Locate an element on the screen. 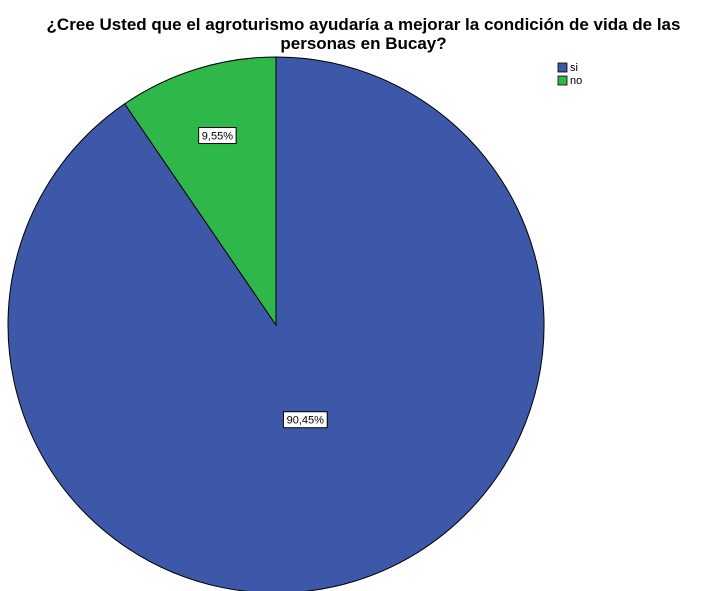 The image size is (727, 591). legend-swatch-no is located at coordinates (562, 80).